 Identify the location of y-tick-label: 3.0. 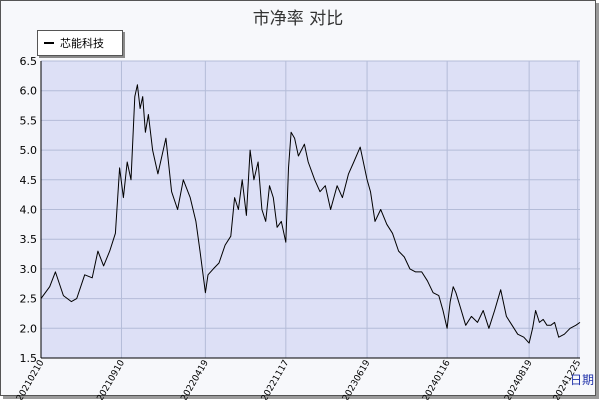
(29, 269).